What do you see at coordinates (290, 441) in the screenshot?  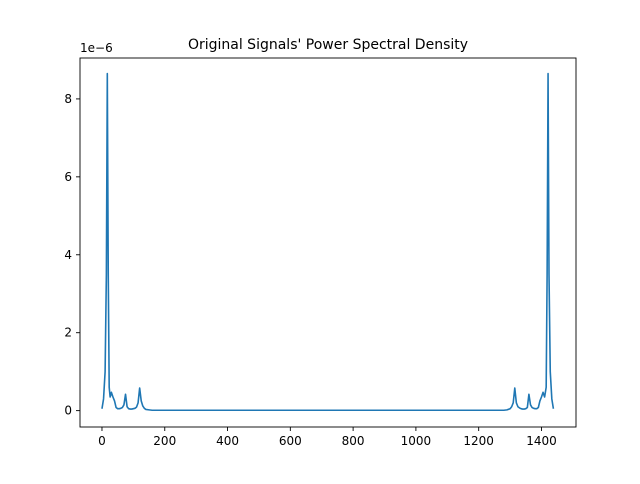 I see `x-tick-label: 600` at bounding box center [290, 441].